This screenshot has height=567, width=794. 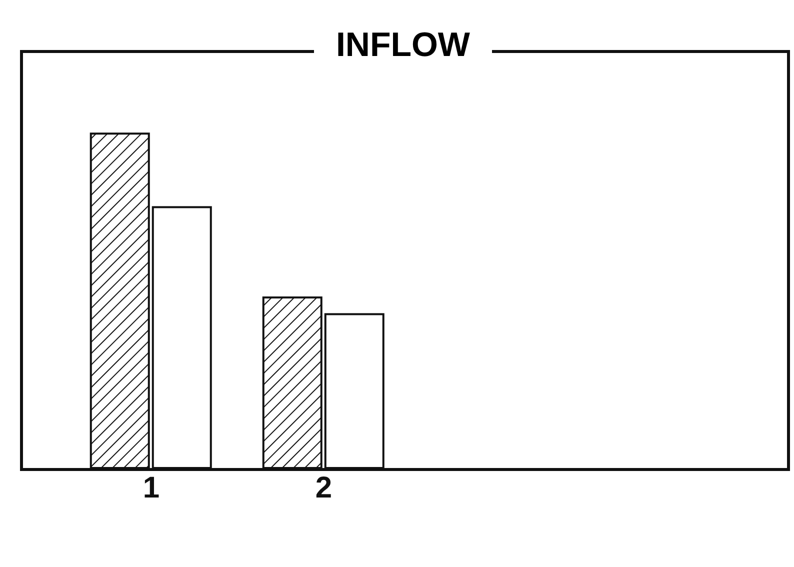 I want to click on x-tick-label: 2, so click(x=323, y=487).